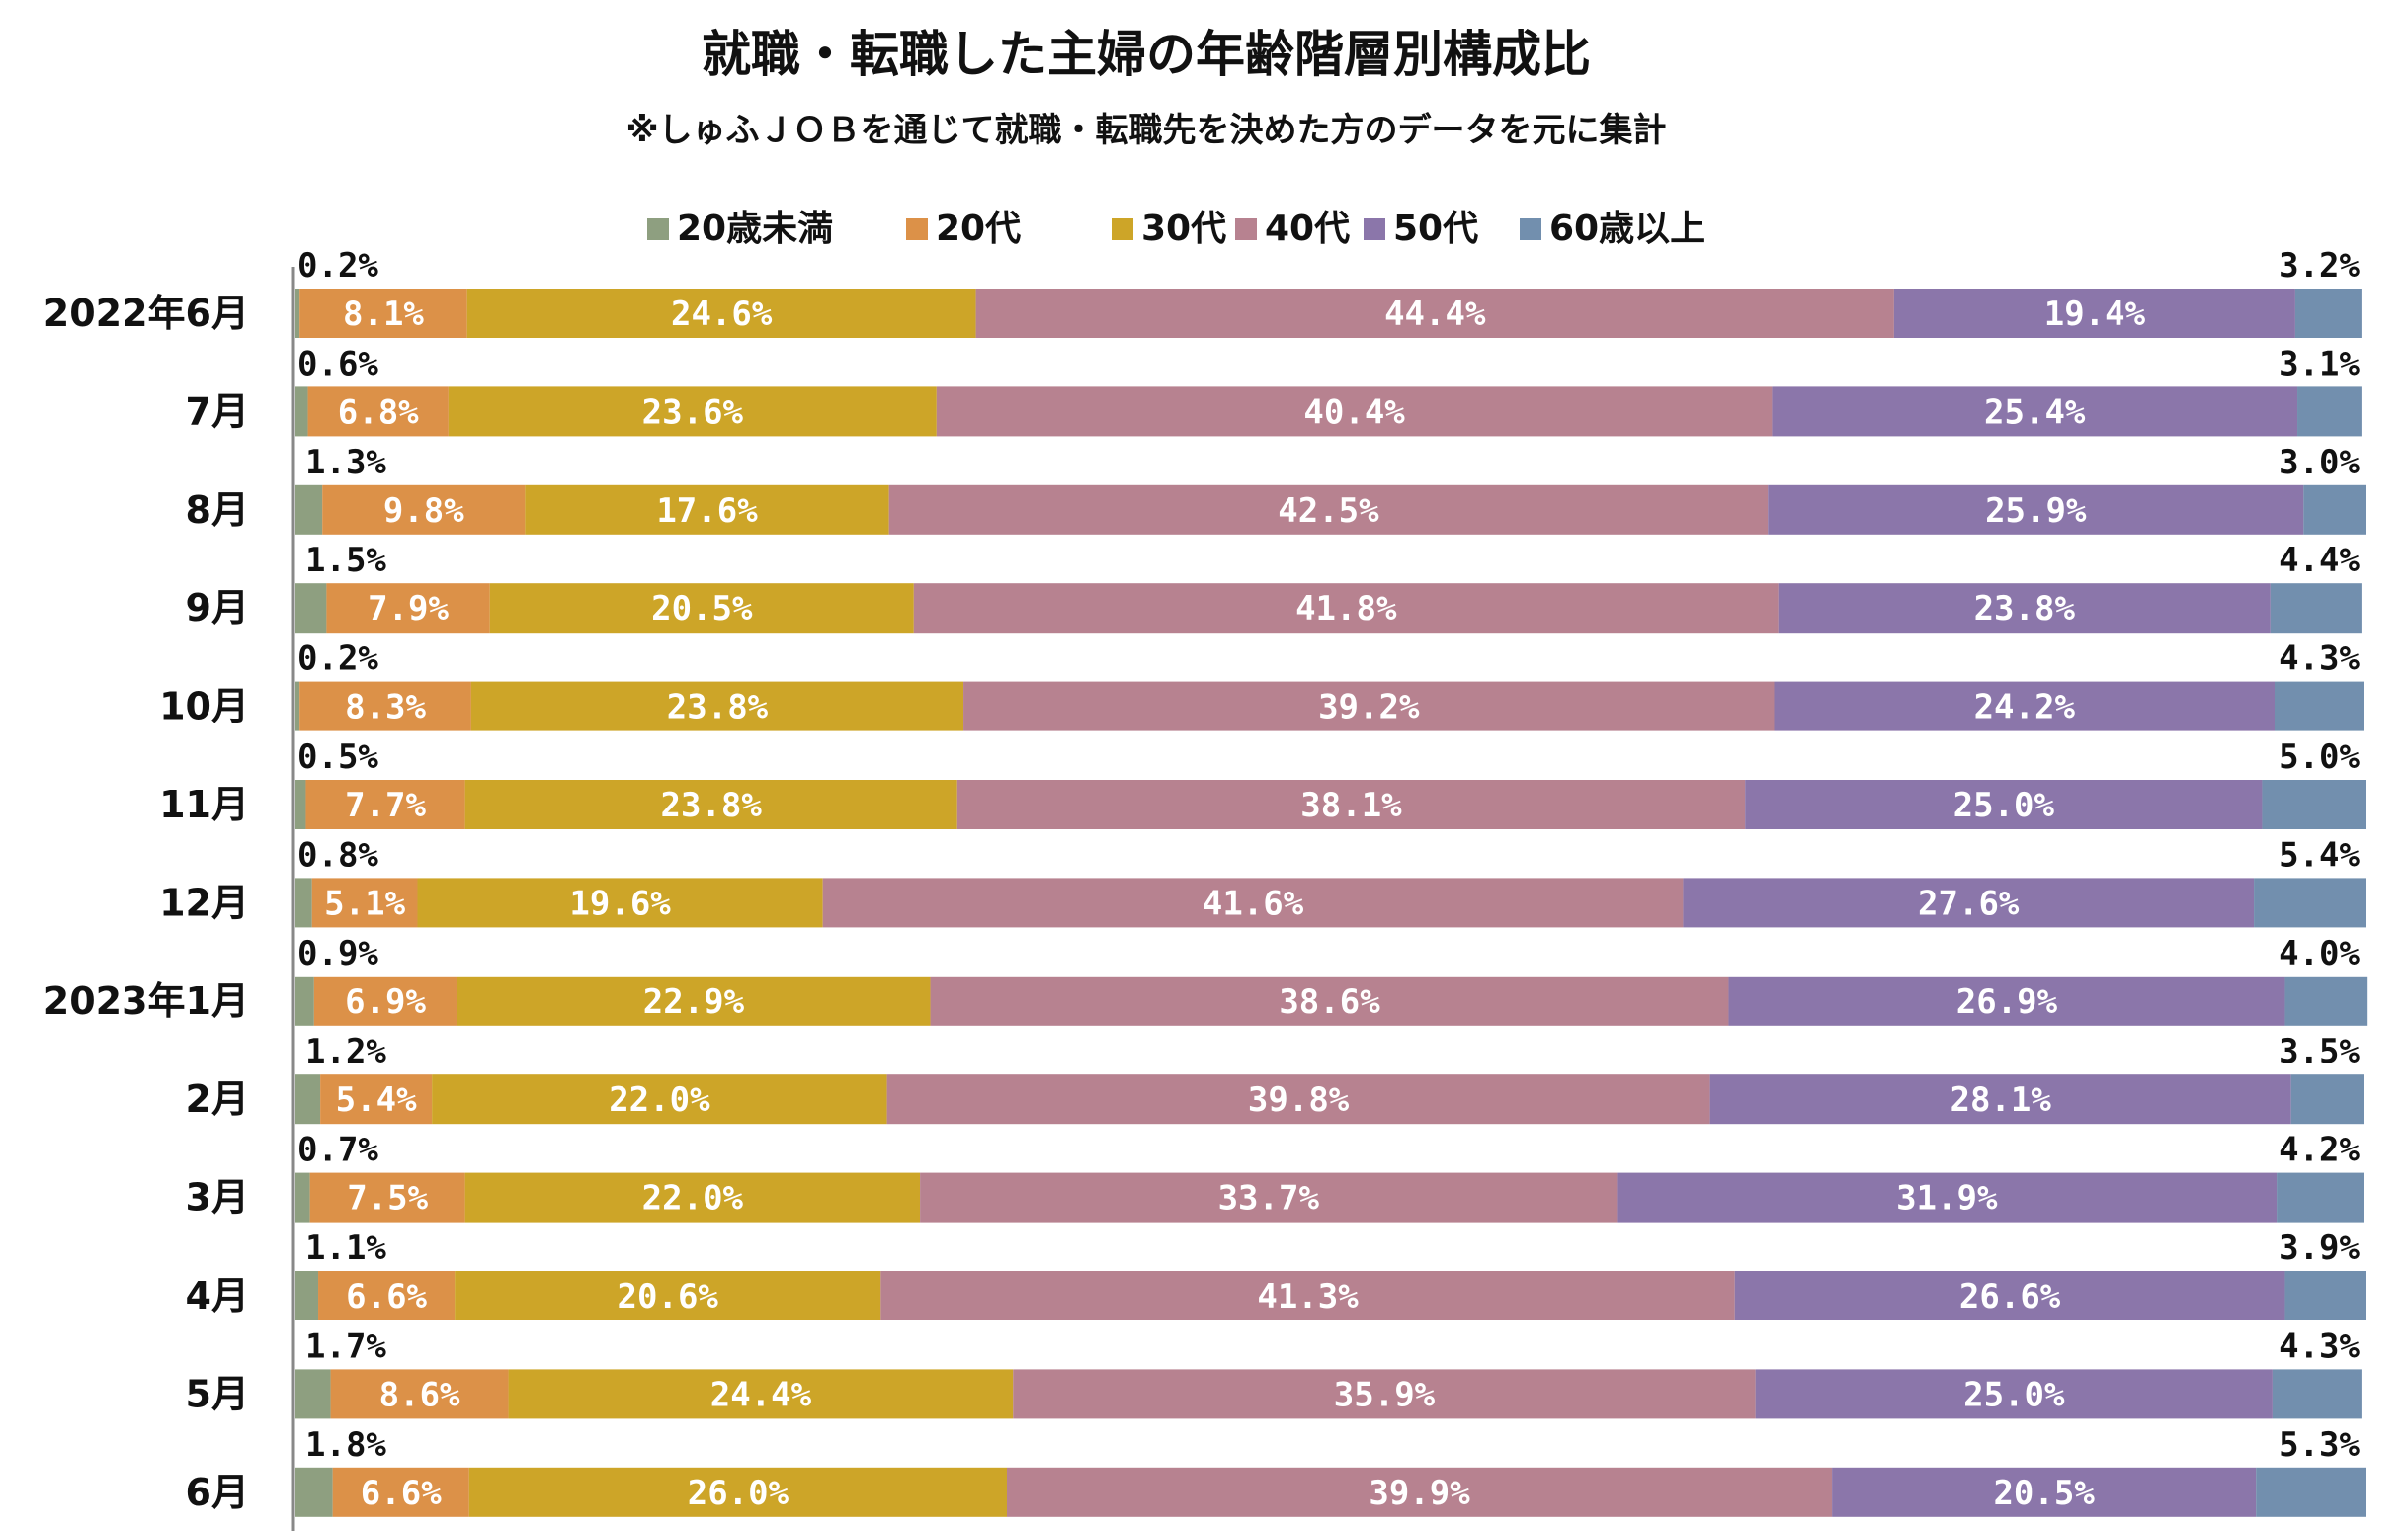 The image size is (2408, 1531). What do you see at coordinates (2319, 1248) in the screenshot?
I see `data-label-10-5: 3.9%` at bounding box center [2319, 1248].